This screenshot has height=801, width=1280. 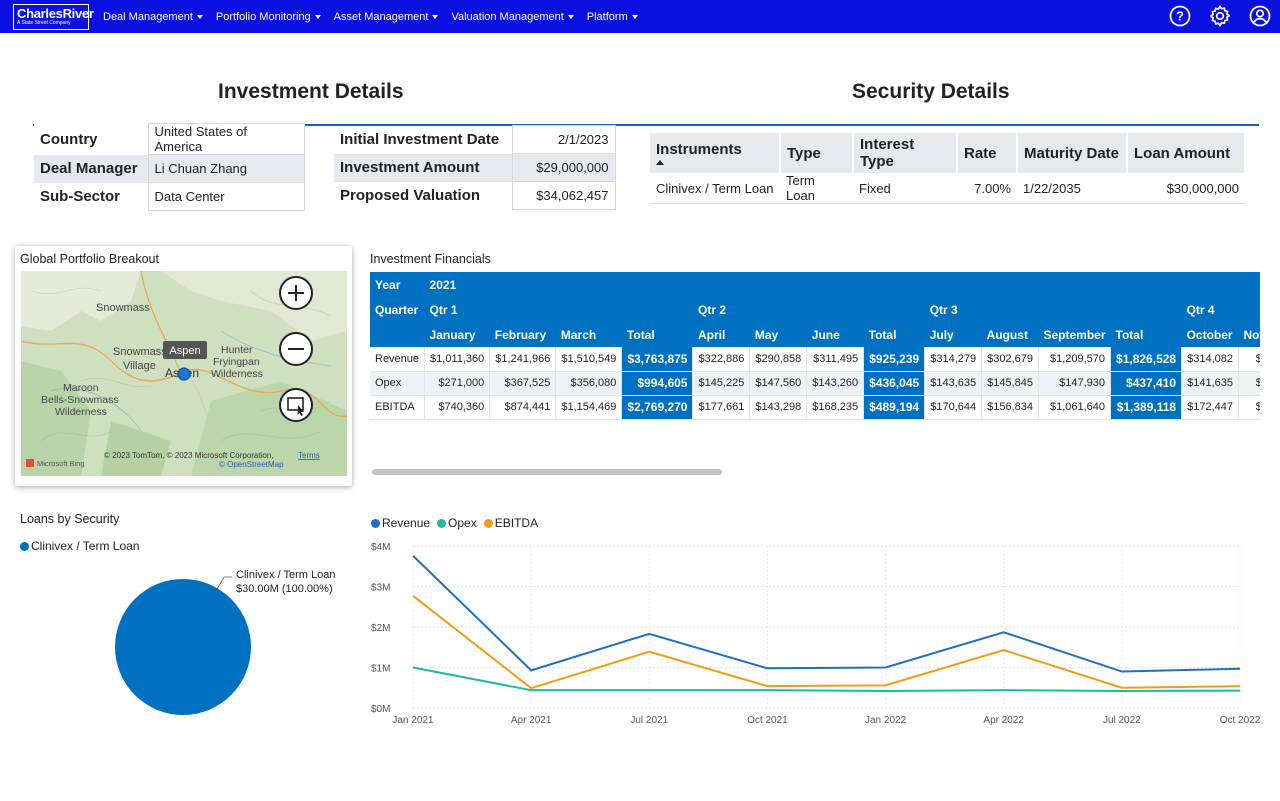 I want to click on quarter-label: Quarter, so click(x=397, y=309).